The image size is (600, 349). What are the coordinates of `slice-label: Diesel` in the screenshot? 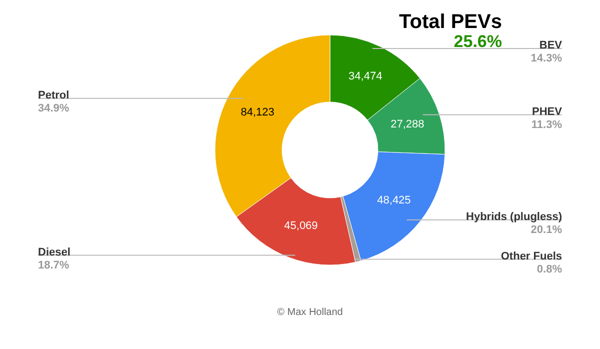 It's located at (54, 252).